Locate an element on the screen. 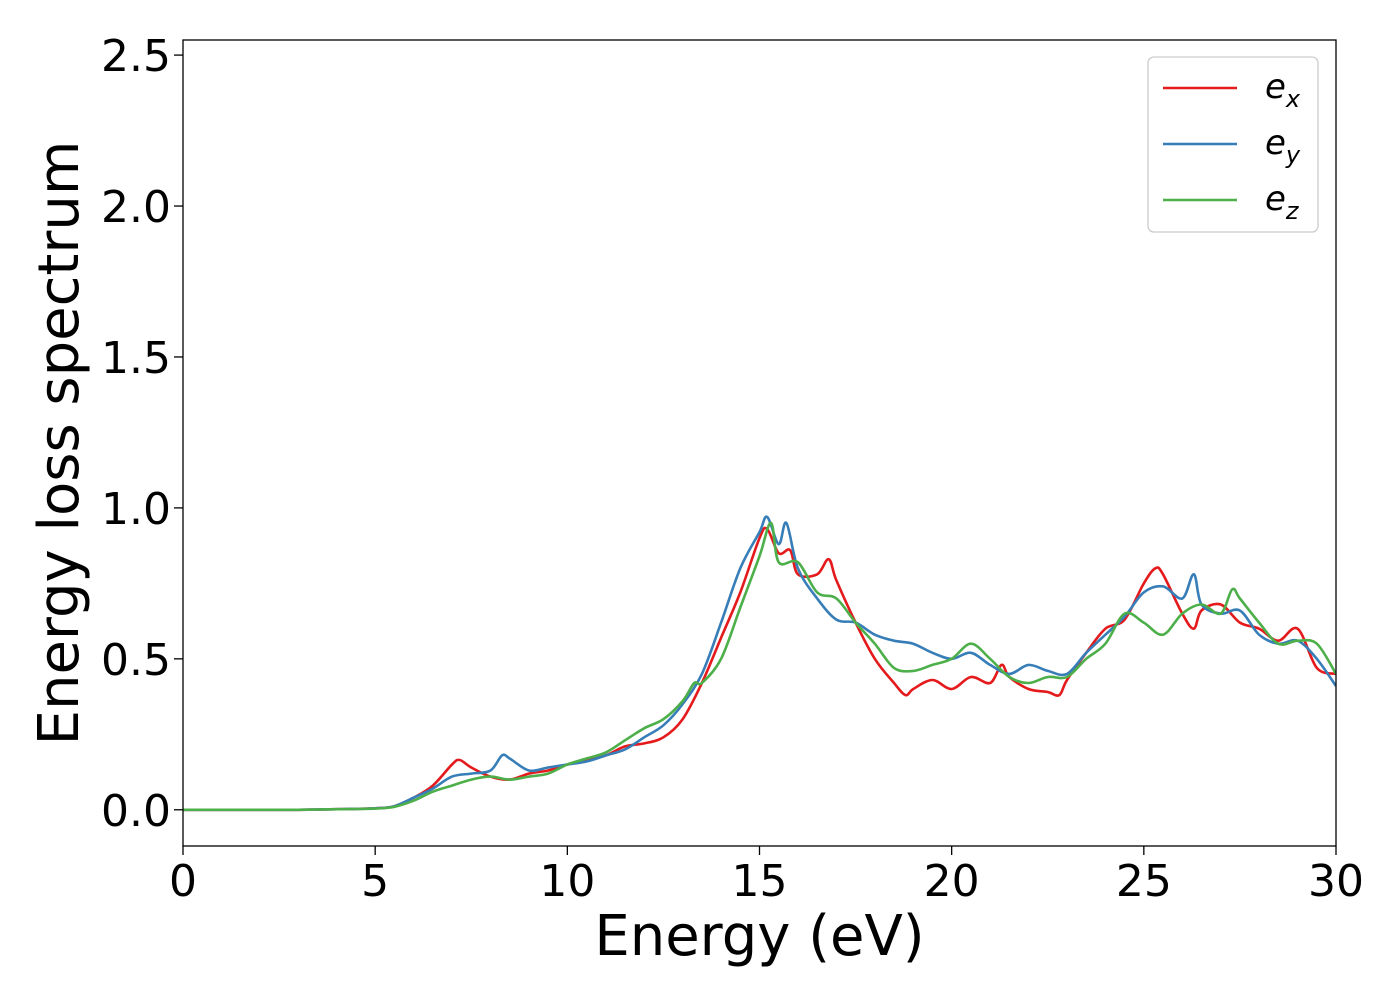 The height and width of the screenshot is (1000, 1400). x-tick-label: 5 is located at coordinates (375, 881).